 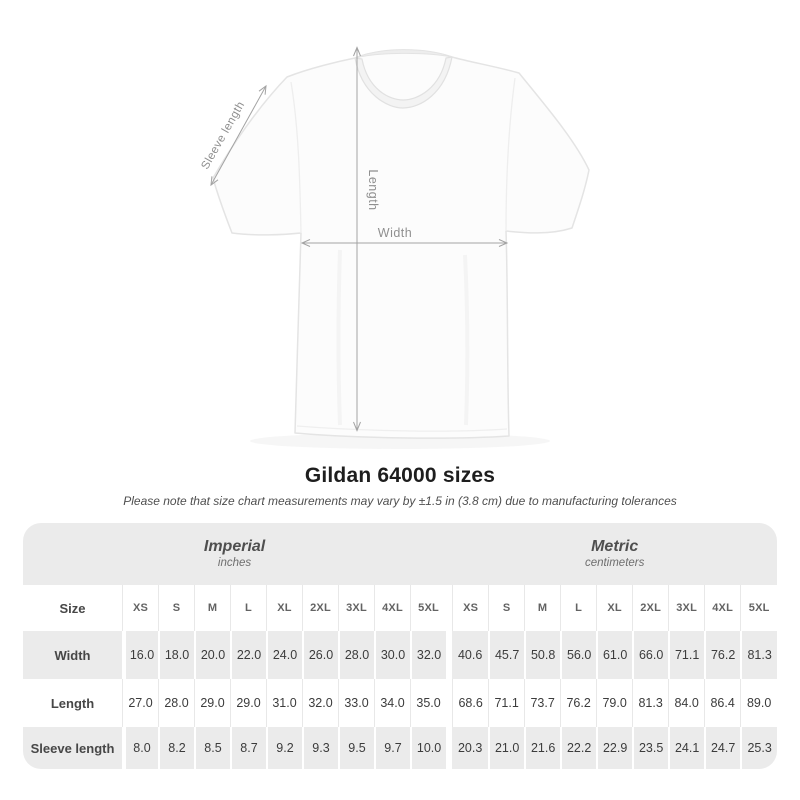 I want to click on imperial-label: Imperial, so click(x=234, y=547).